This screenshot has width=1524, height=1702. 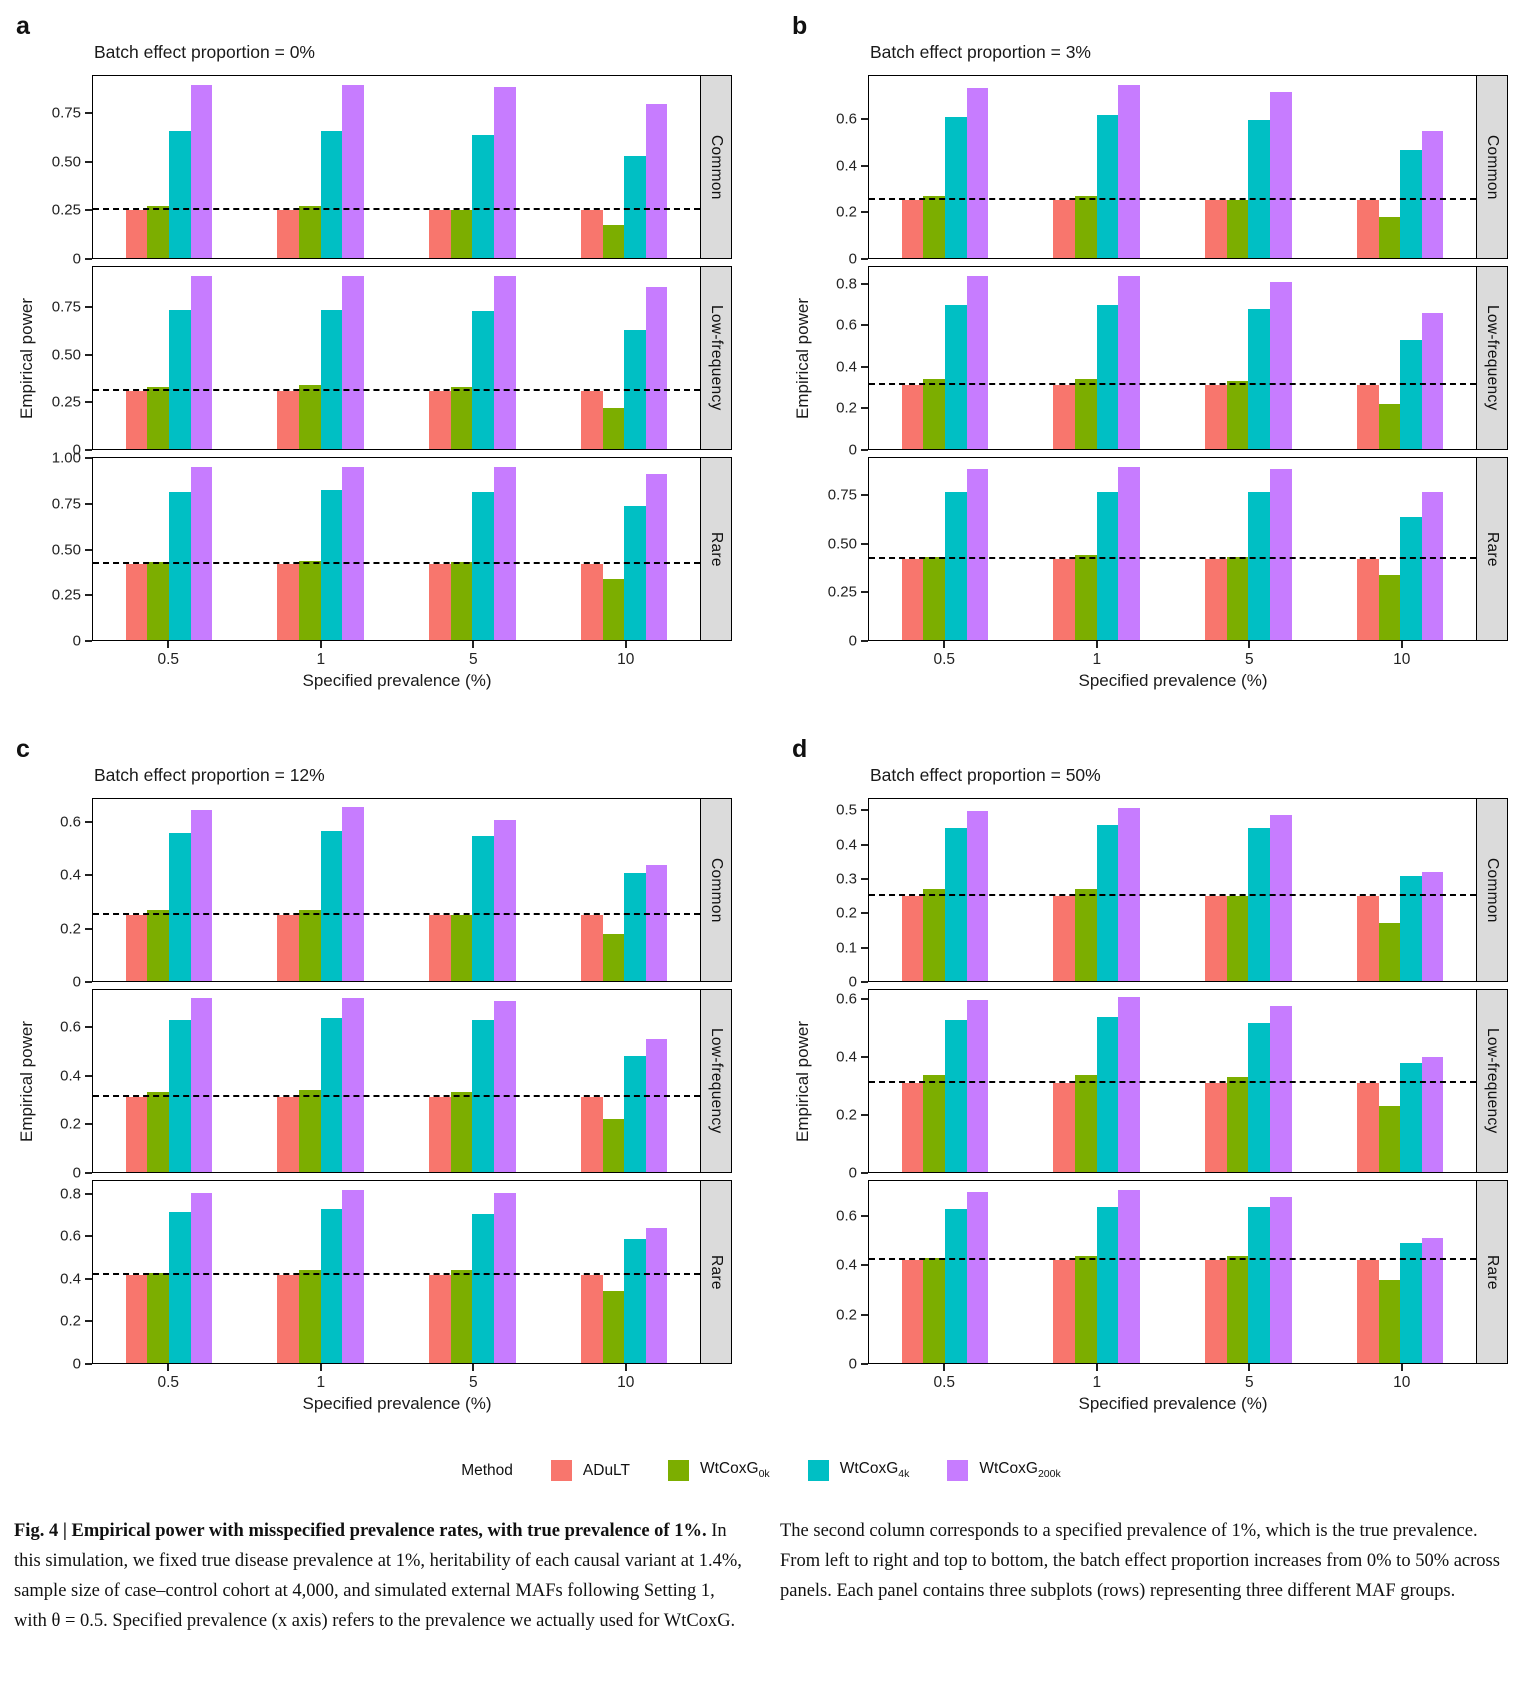 I want to click on subplot-low-frequency: 0 0.25 0.50 0.75 Low-frequency, so click(x=386, y=362).